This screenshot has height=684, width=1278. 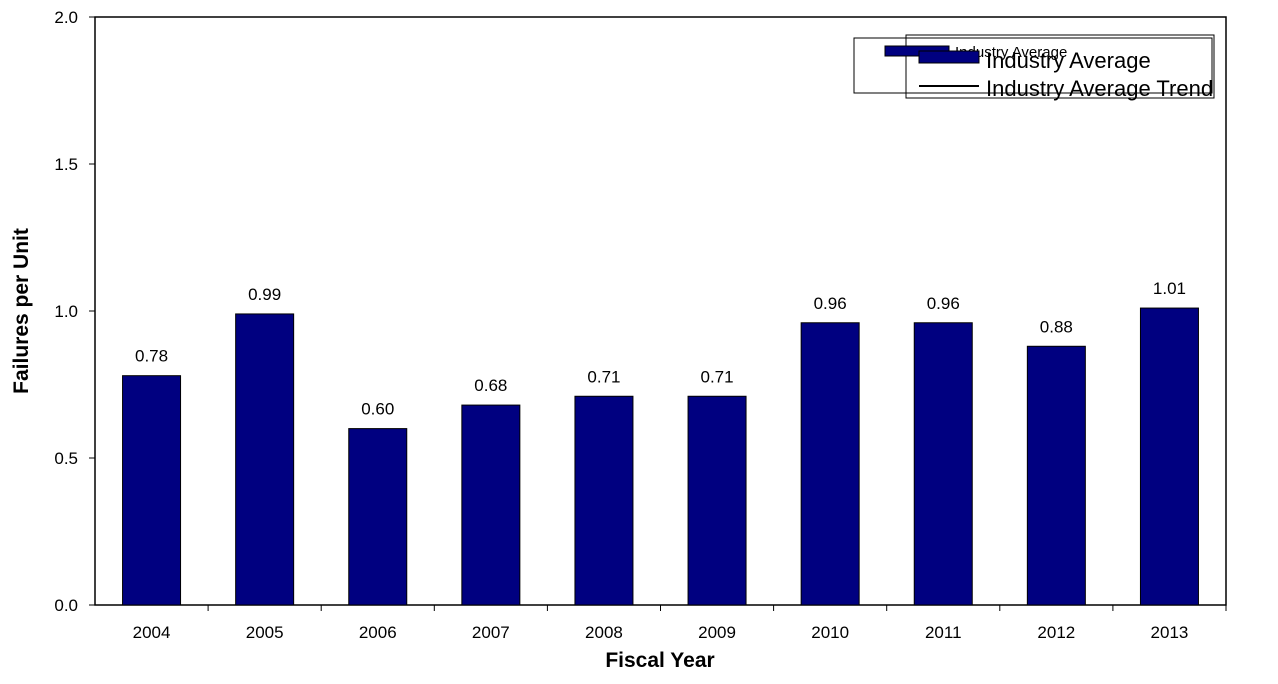 I want to click on bar-2013, so click(x=1169, y=456).